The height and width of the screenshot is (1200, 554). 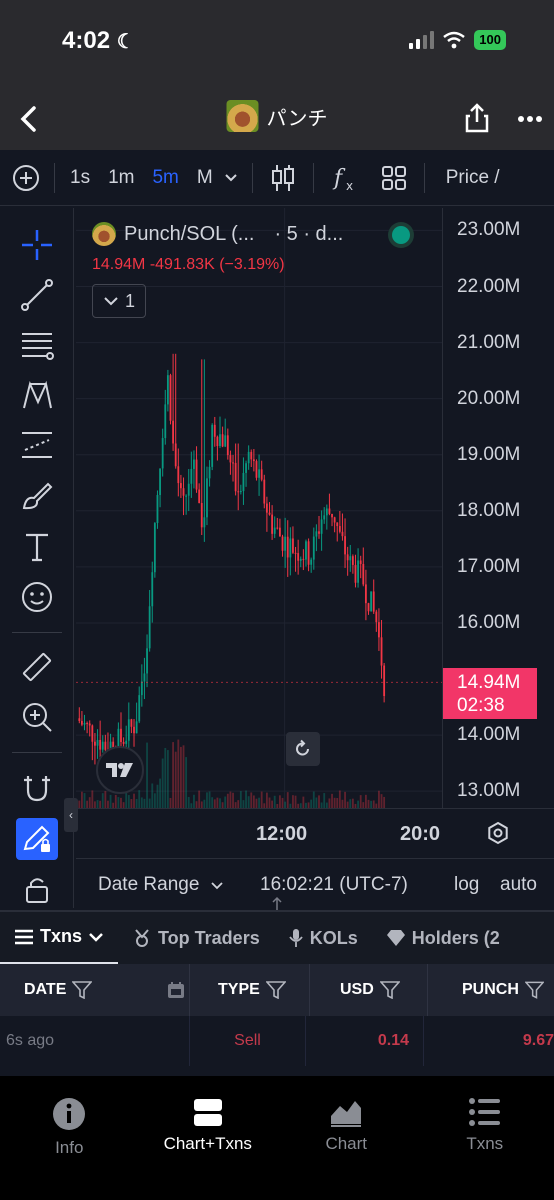 I want to click on emoji-tool, so click(x=37, y=597).